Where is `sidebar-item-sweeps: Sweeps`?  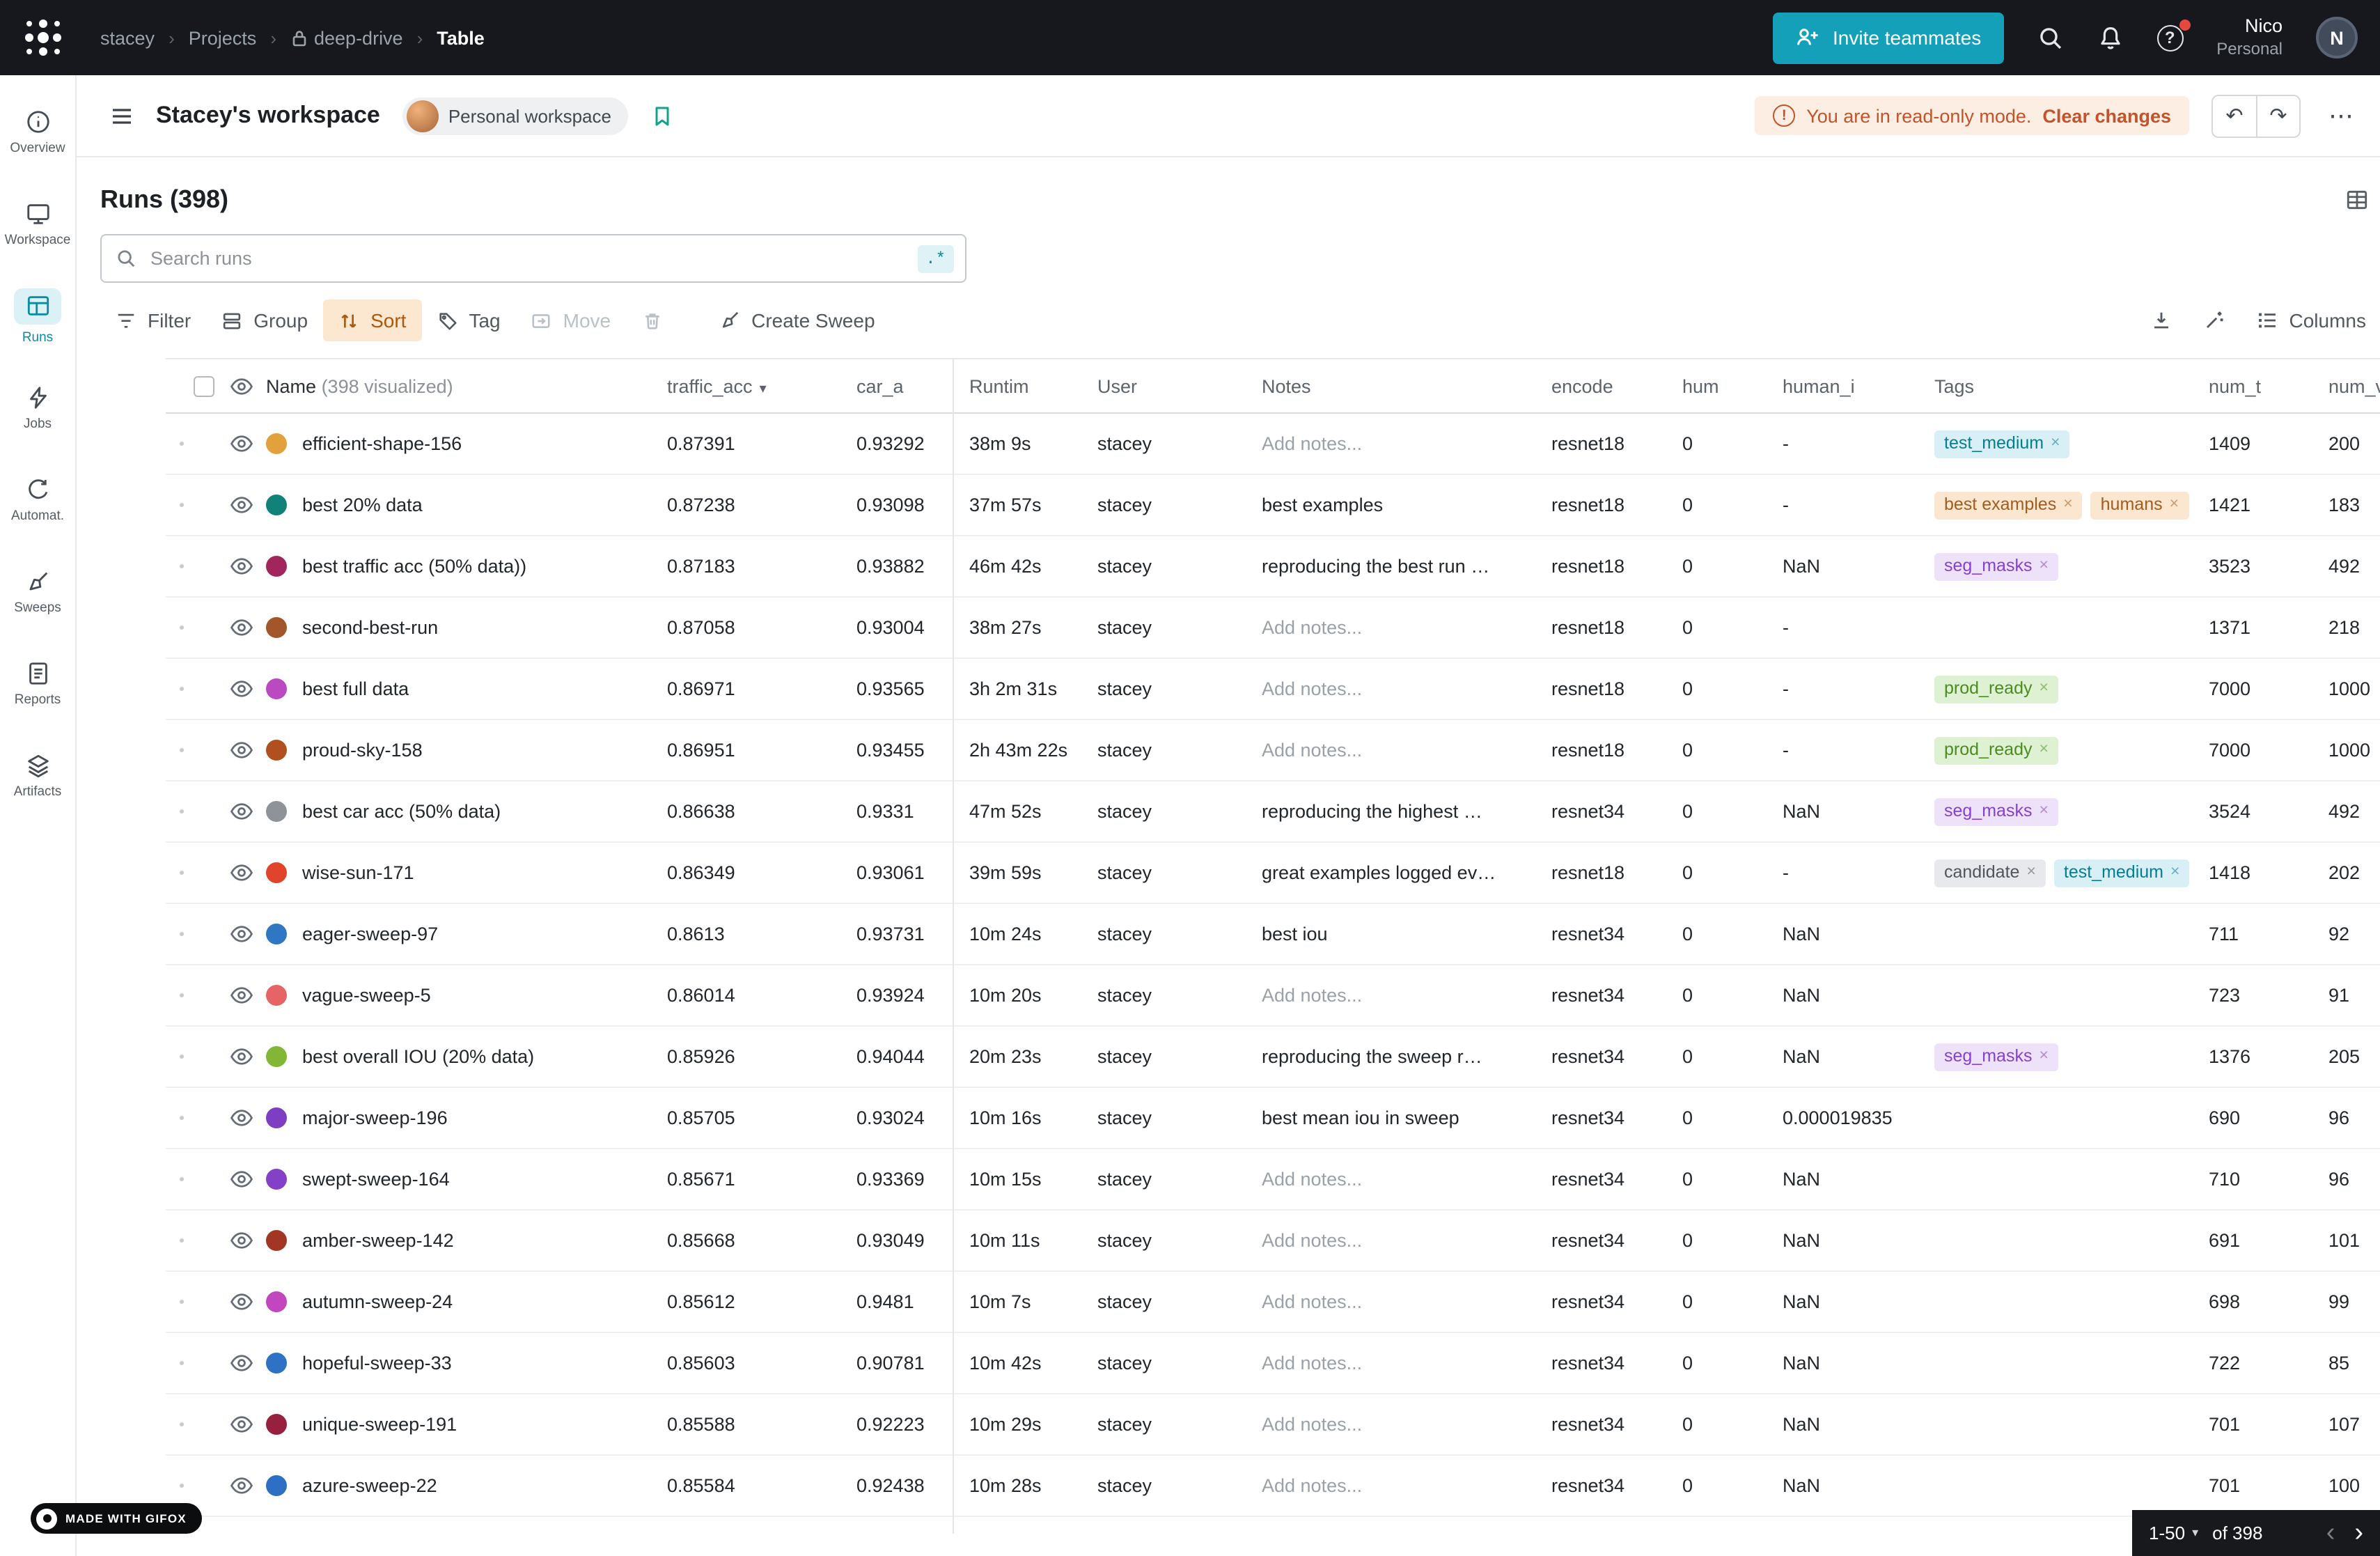
sidebar-item-sweeps: Sweeps is located at coordinates (37, 592).